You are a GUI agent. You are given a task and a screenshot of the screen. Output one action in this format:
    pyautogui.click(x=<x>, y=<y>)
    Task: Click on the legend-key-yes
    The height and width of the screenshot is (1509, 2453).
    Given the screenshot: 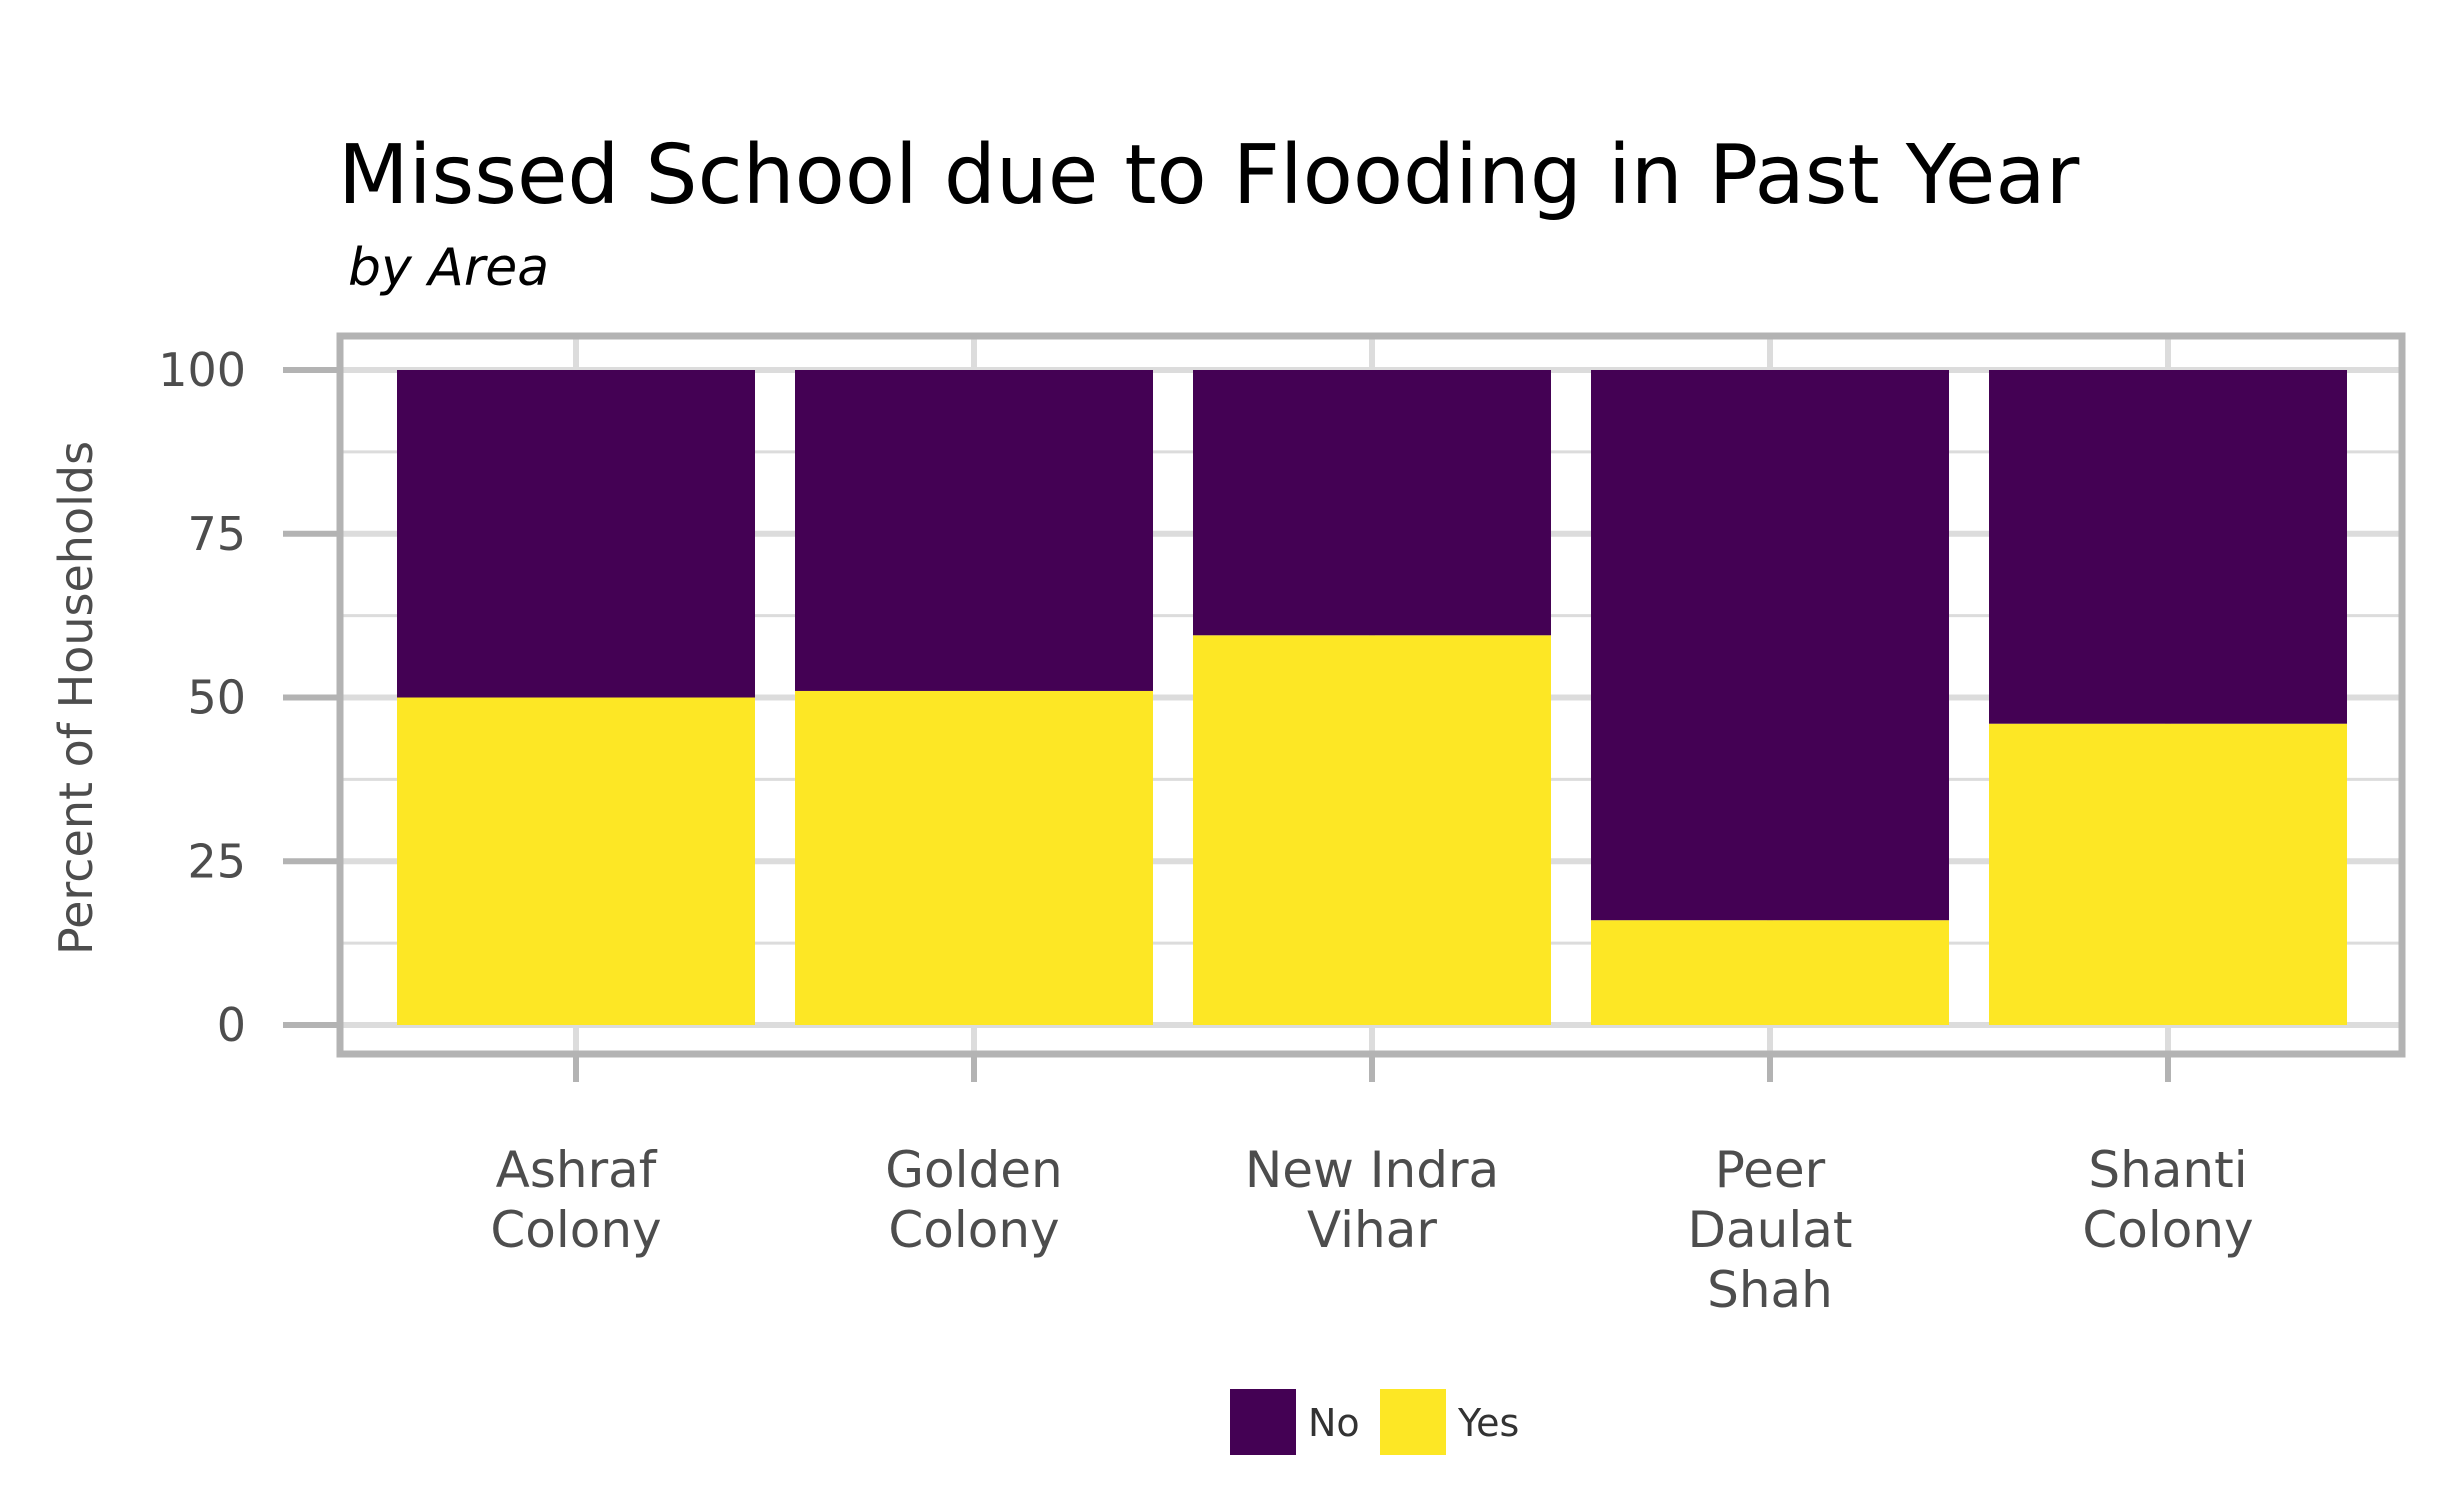 What is the action you would take?
    pyautogui.click(x=1413, y=1422)
    